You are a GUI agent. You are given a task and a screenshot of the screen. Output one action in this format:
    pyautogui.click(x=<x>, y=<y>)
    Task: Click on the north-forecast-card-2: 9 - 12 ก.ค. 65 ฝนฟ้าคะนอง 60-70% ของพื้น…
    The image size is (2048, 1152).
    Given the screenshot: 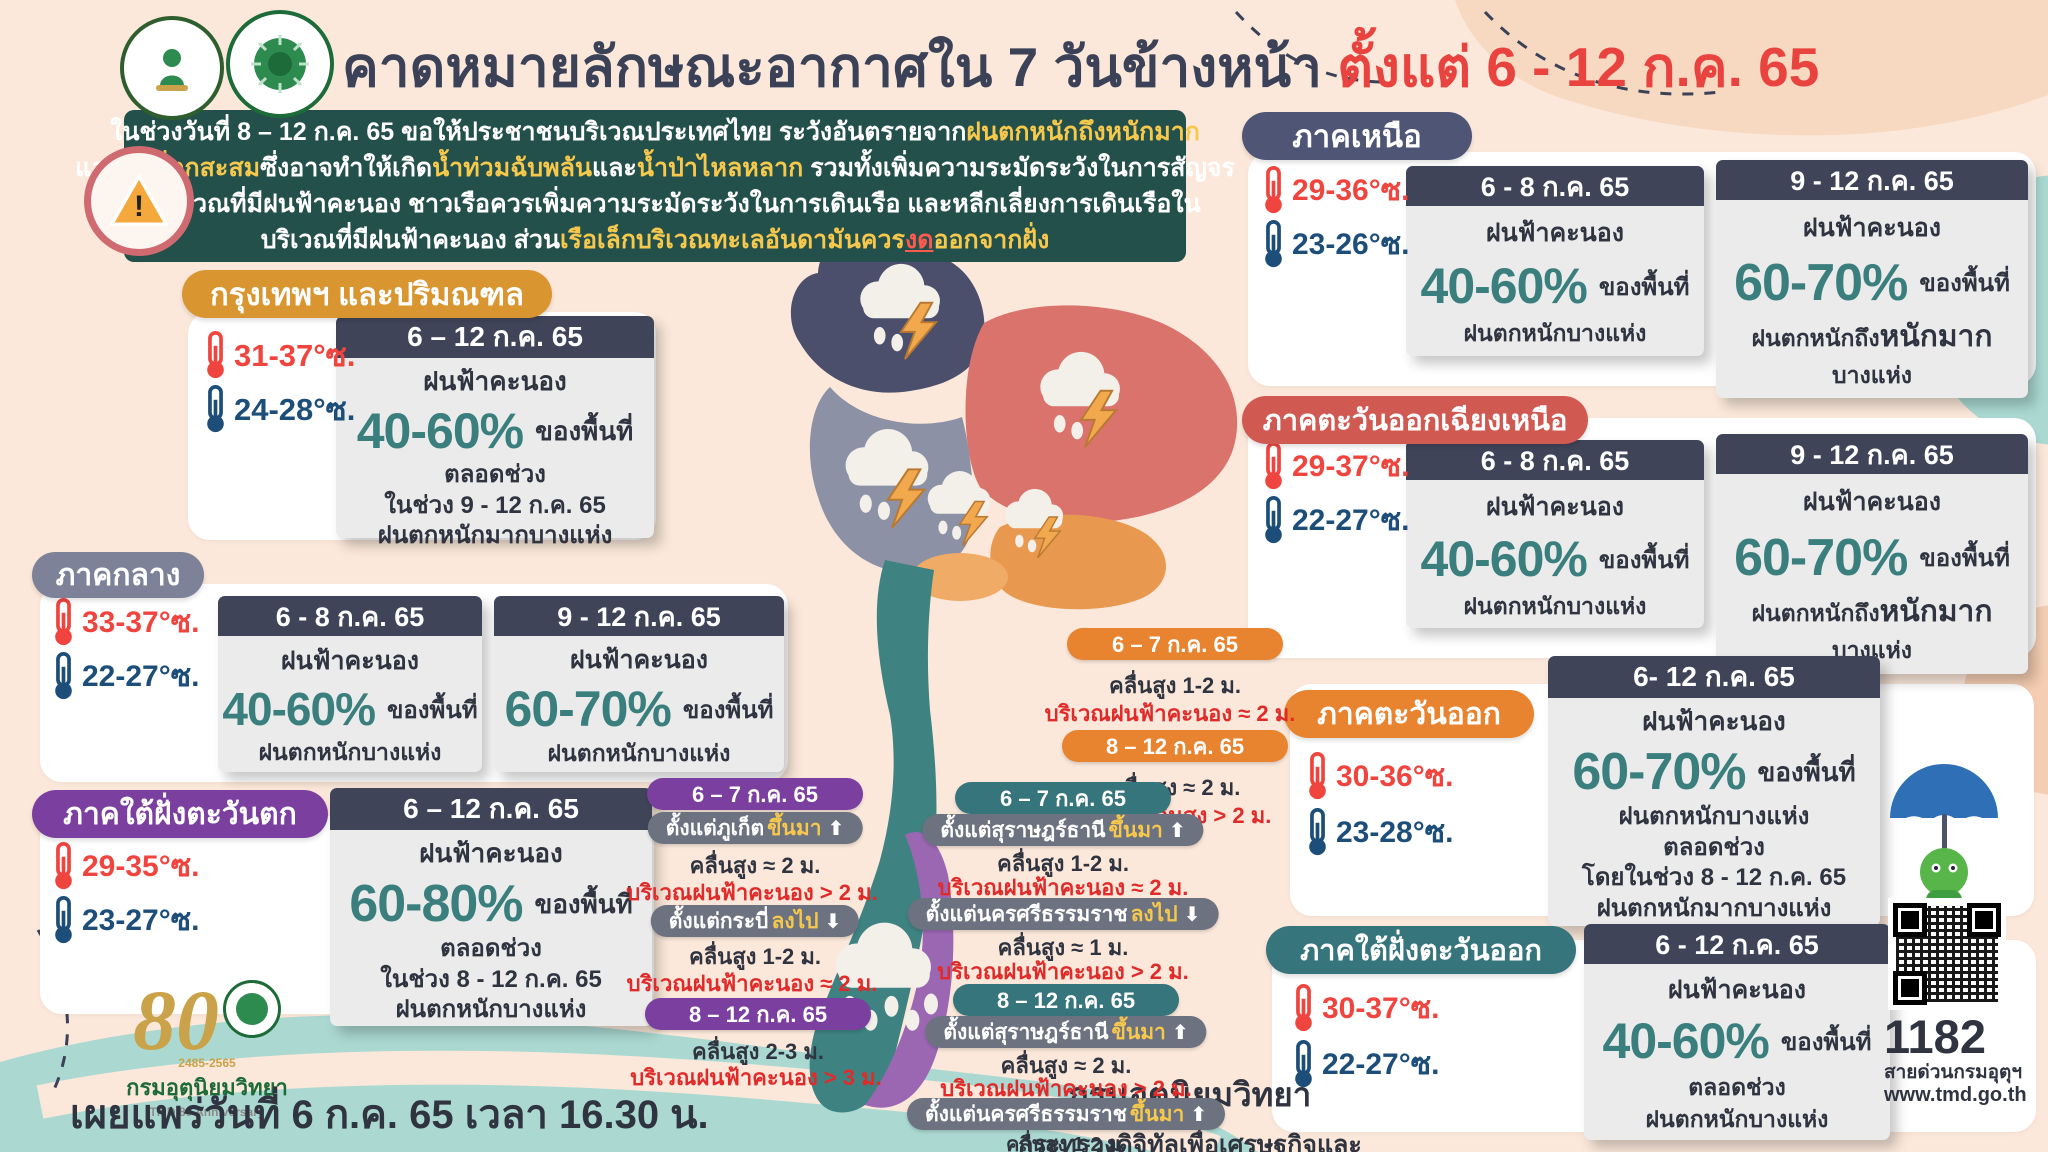 What is the action you would take?
    pyautogui.click(x=1872, y=279)
    